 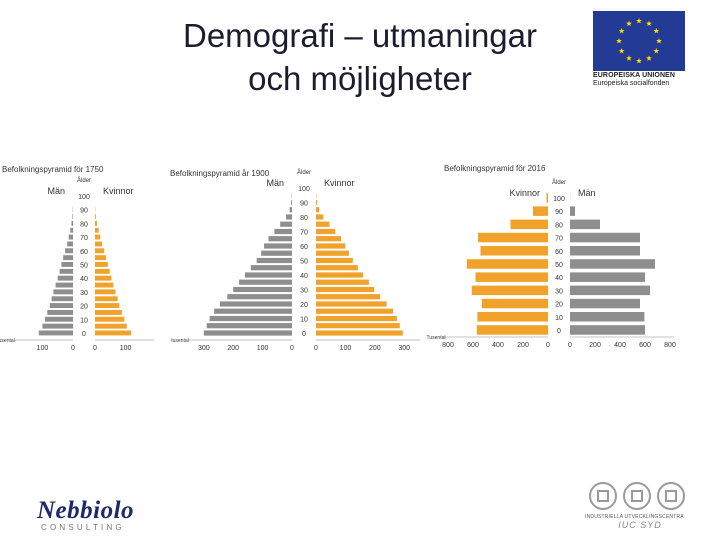 I want to click on unit-label: tusental, so click(x=180, y=341).